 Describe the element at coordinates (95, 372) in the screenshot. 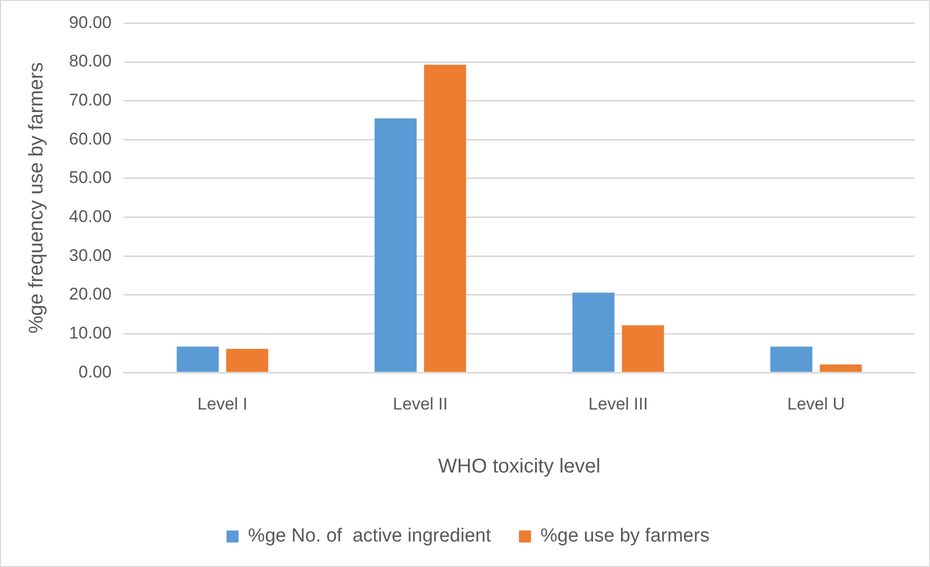

I see `y-tick-label: 0.00` at that location.